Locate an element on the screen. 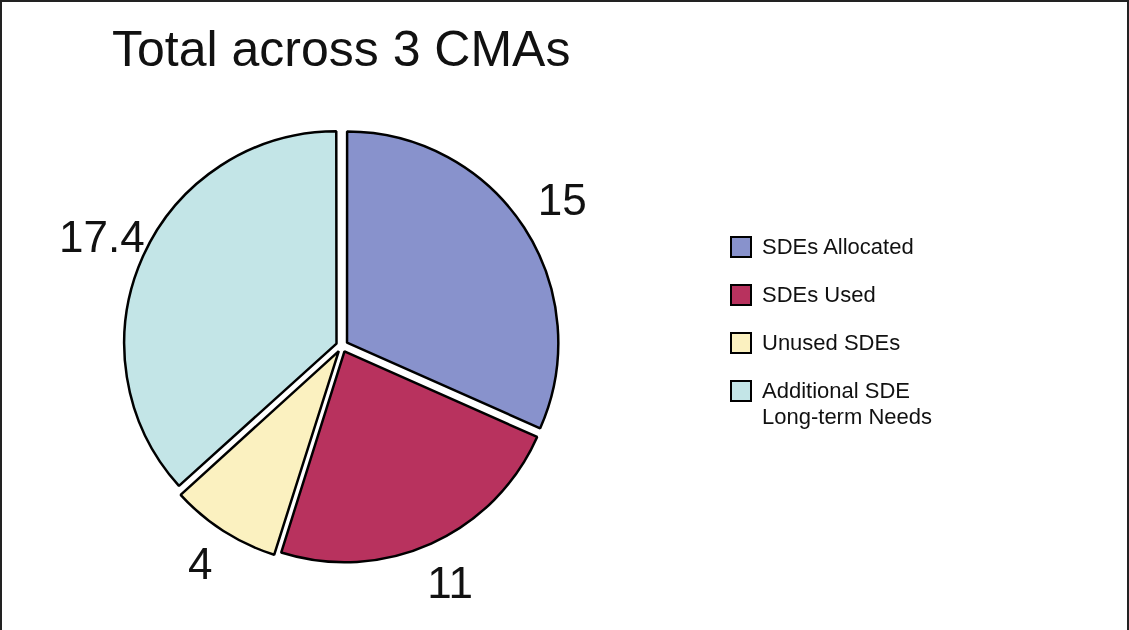 This screenshot has width=1129, height=630. data-label: 15 is located at coordinates (562, 199).